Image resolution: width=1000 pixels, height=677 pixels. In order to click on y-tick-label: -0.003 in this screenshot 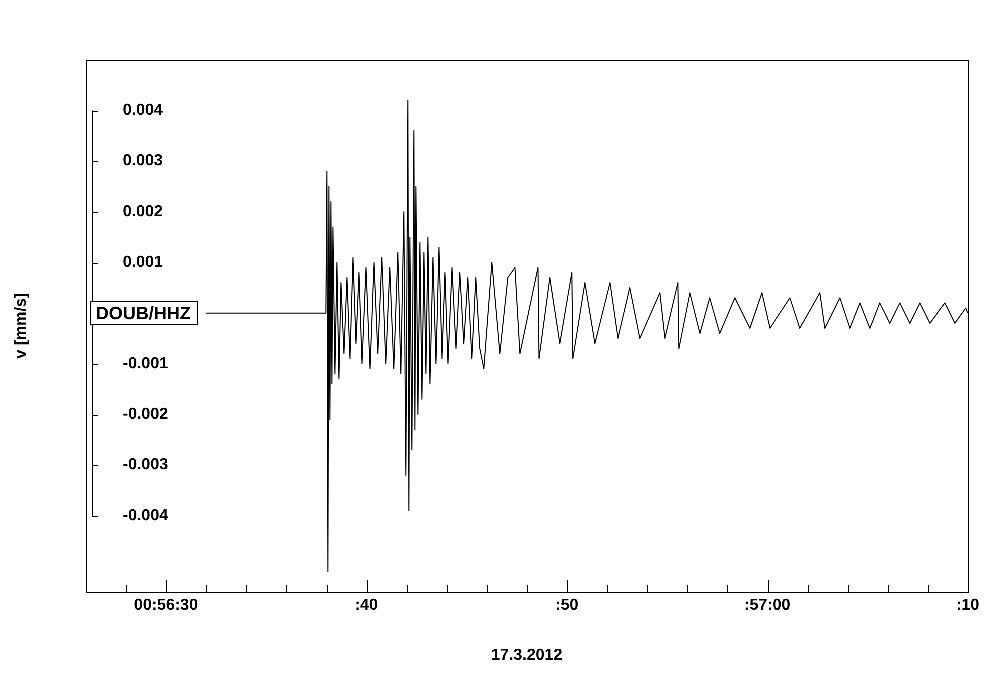, I will do `click(145, 465)`.